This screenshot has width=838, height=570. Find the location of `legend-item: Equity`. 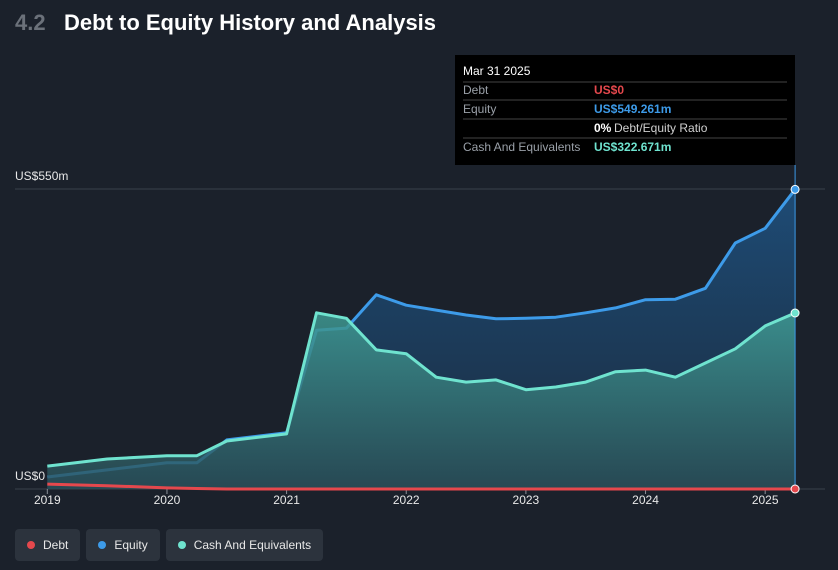

legend-item: Equity is located at coordinates (123, 545).